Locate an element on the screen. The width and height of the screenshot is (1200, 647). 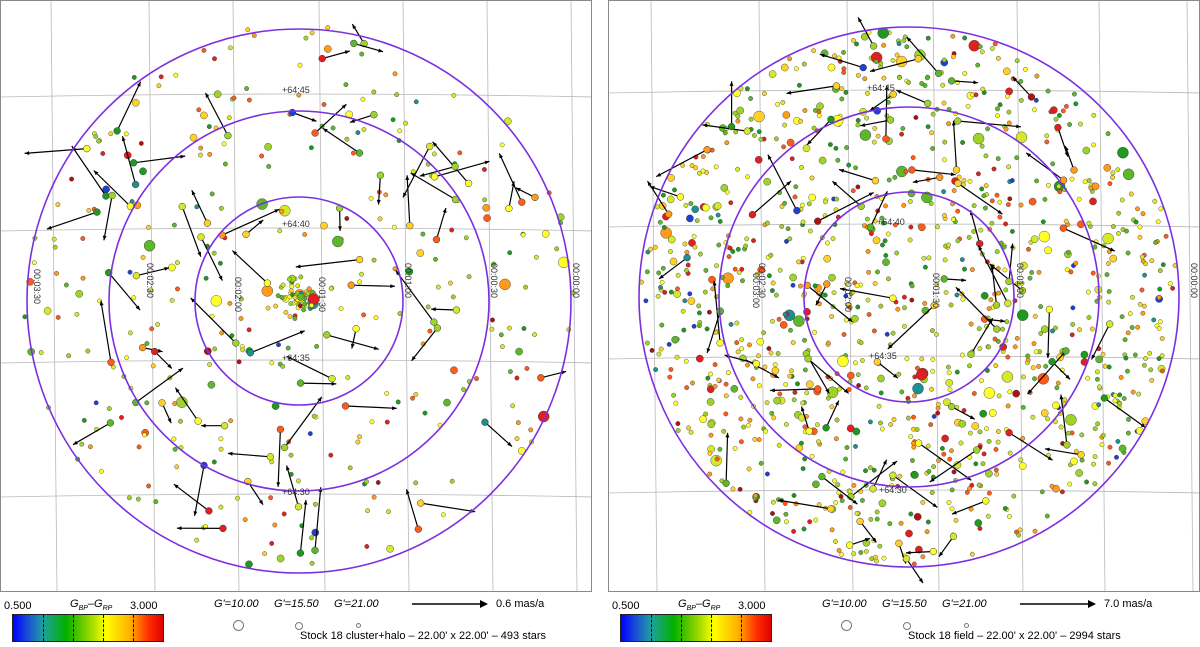
mag-circle-faint is located at coordinates (358, 625).